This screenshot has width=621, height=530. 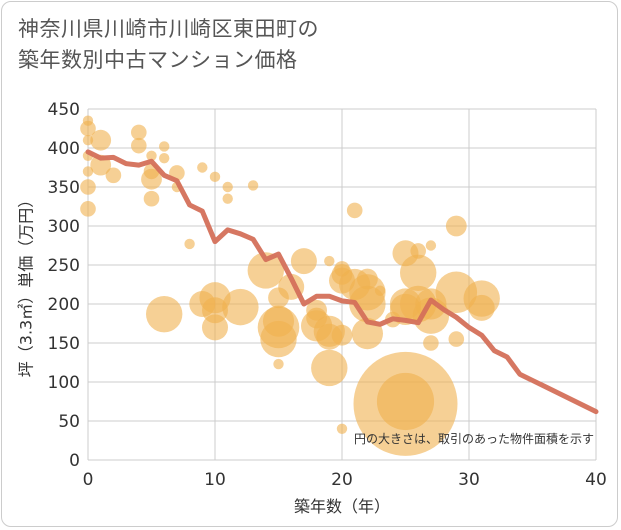 I want to click on y-tick-label: 100, so click(x=64, y=383).